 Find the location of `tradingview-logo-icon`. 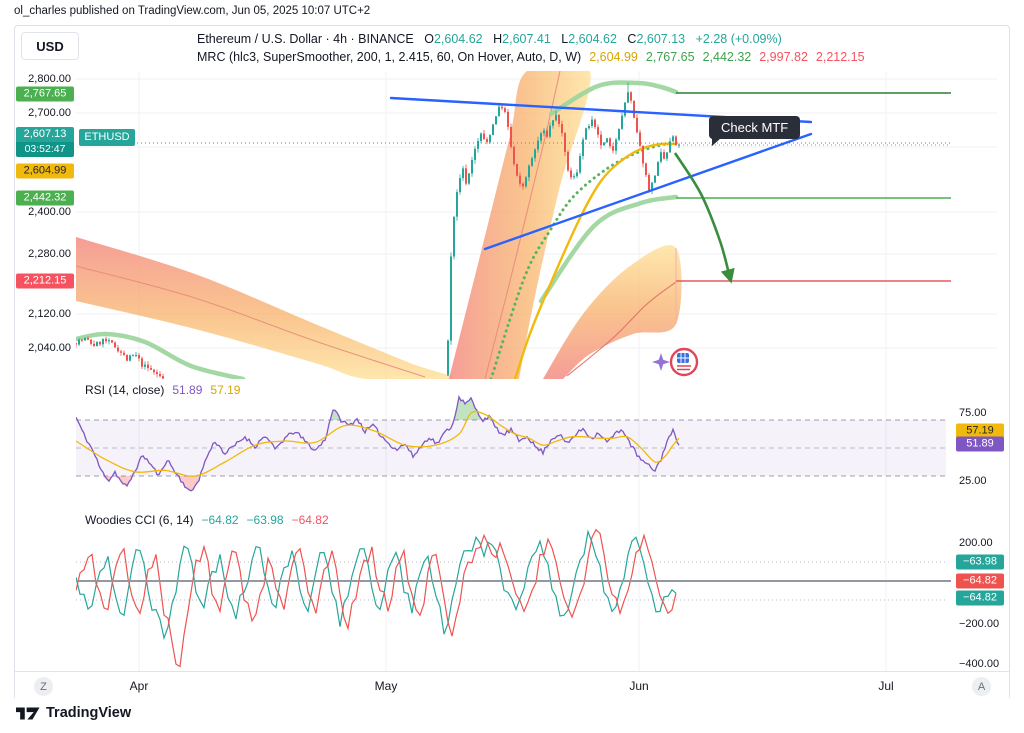

tradingview-logo-icon is located at coordinates (28, 713).